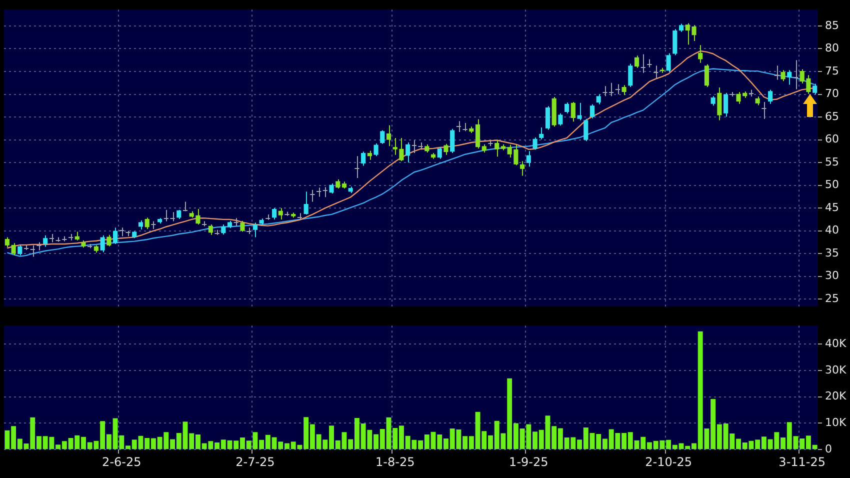 The height and width of the screenshot is (478, 850). What do you see at coordinates (836, 396) in the screenshot?
I see `y-tick-label: 20K` at bounding box center [836, 396].